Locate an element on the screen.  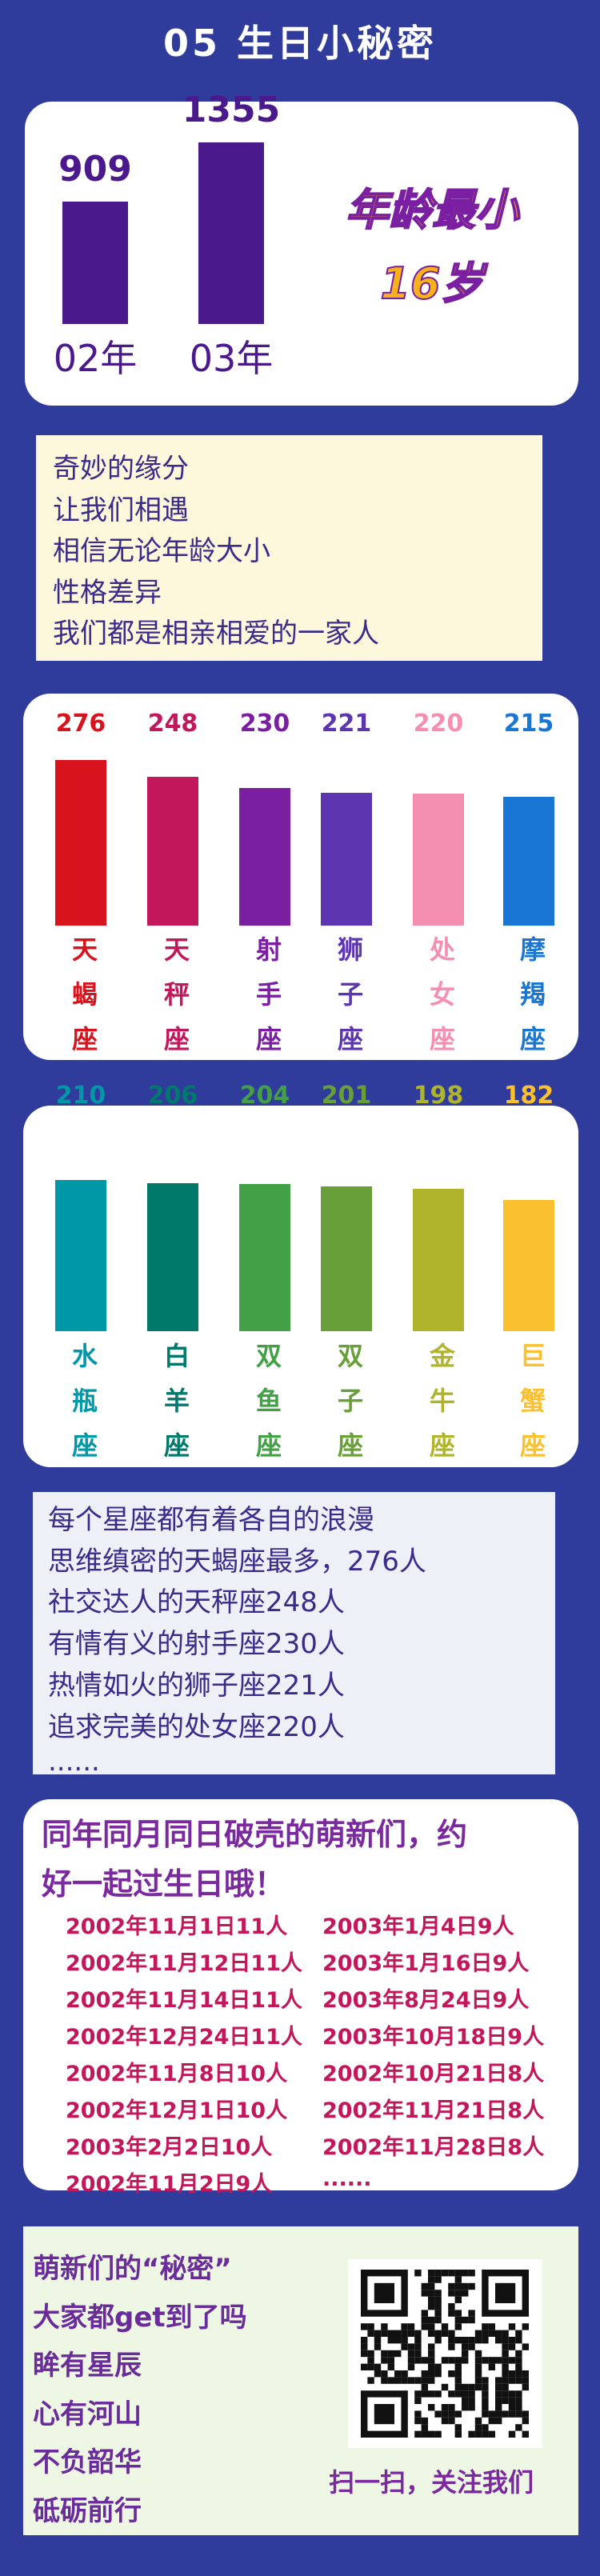
date-entry: 2003年8月24日9人 is located at coordinates (426, 2000).